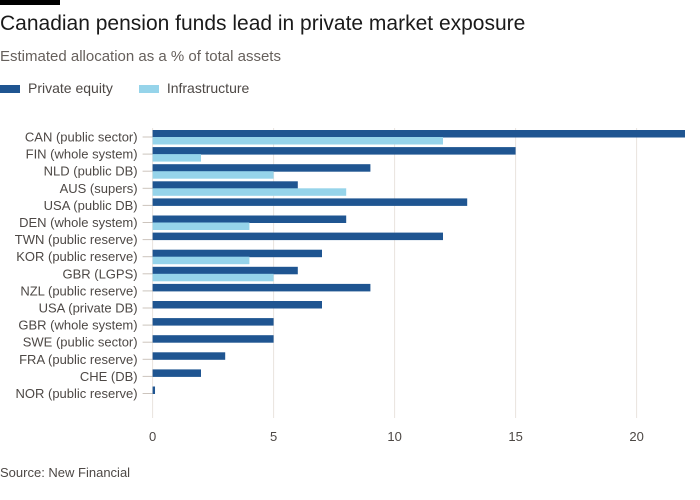  What do you see at coordinates (30, 2) in the screenshot?
I see `brand-bar` at bounding box center [30, 2].